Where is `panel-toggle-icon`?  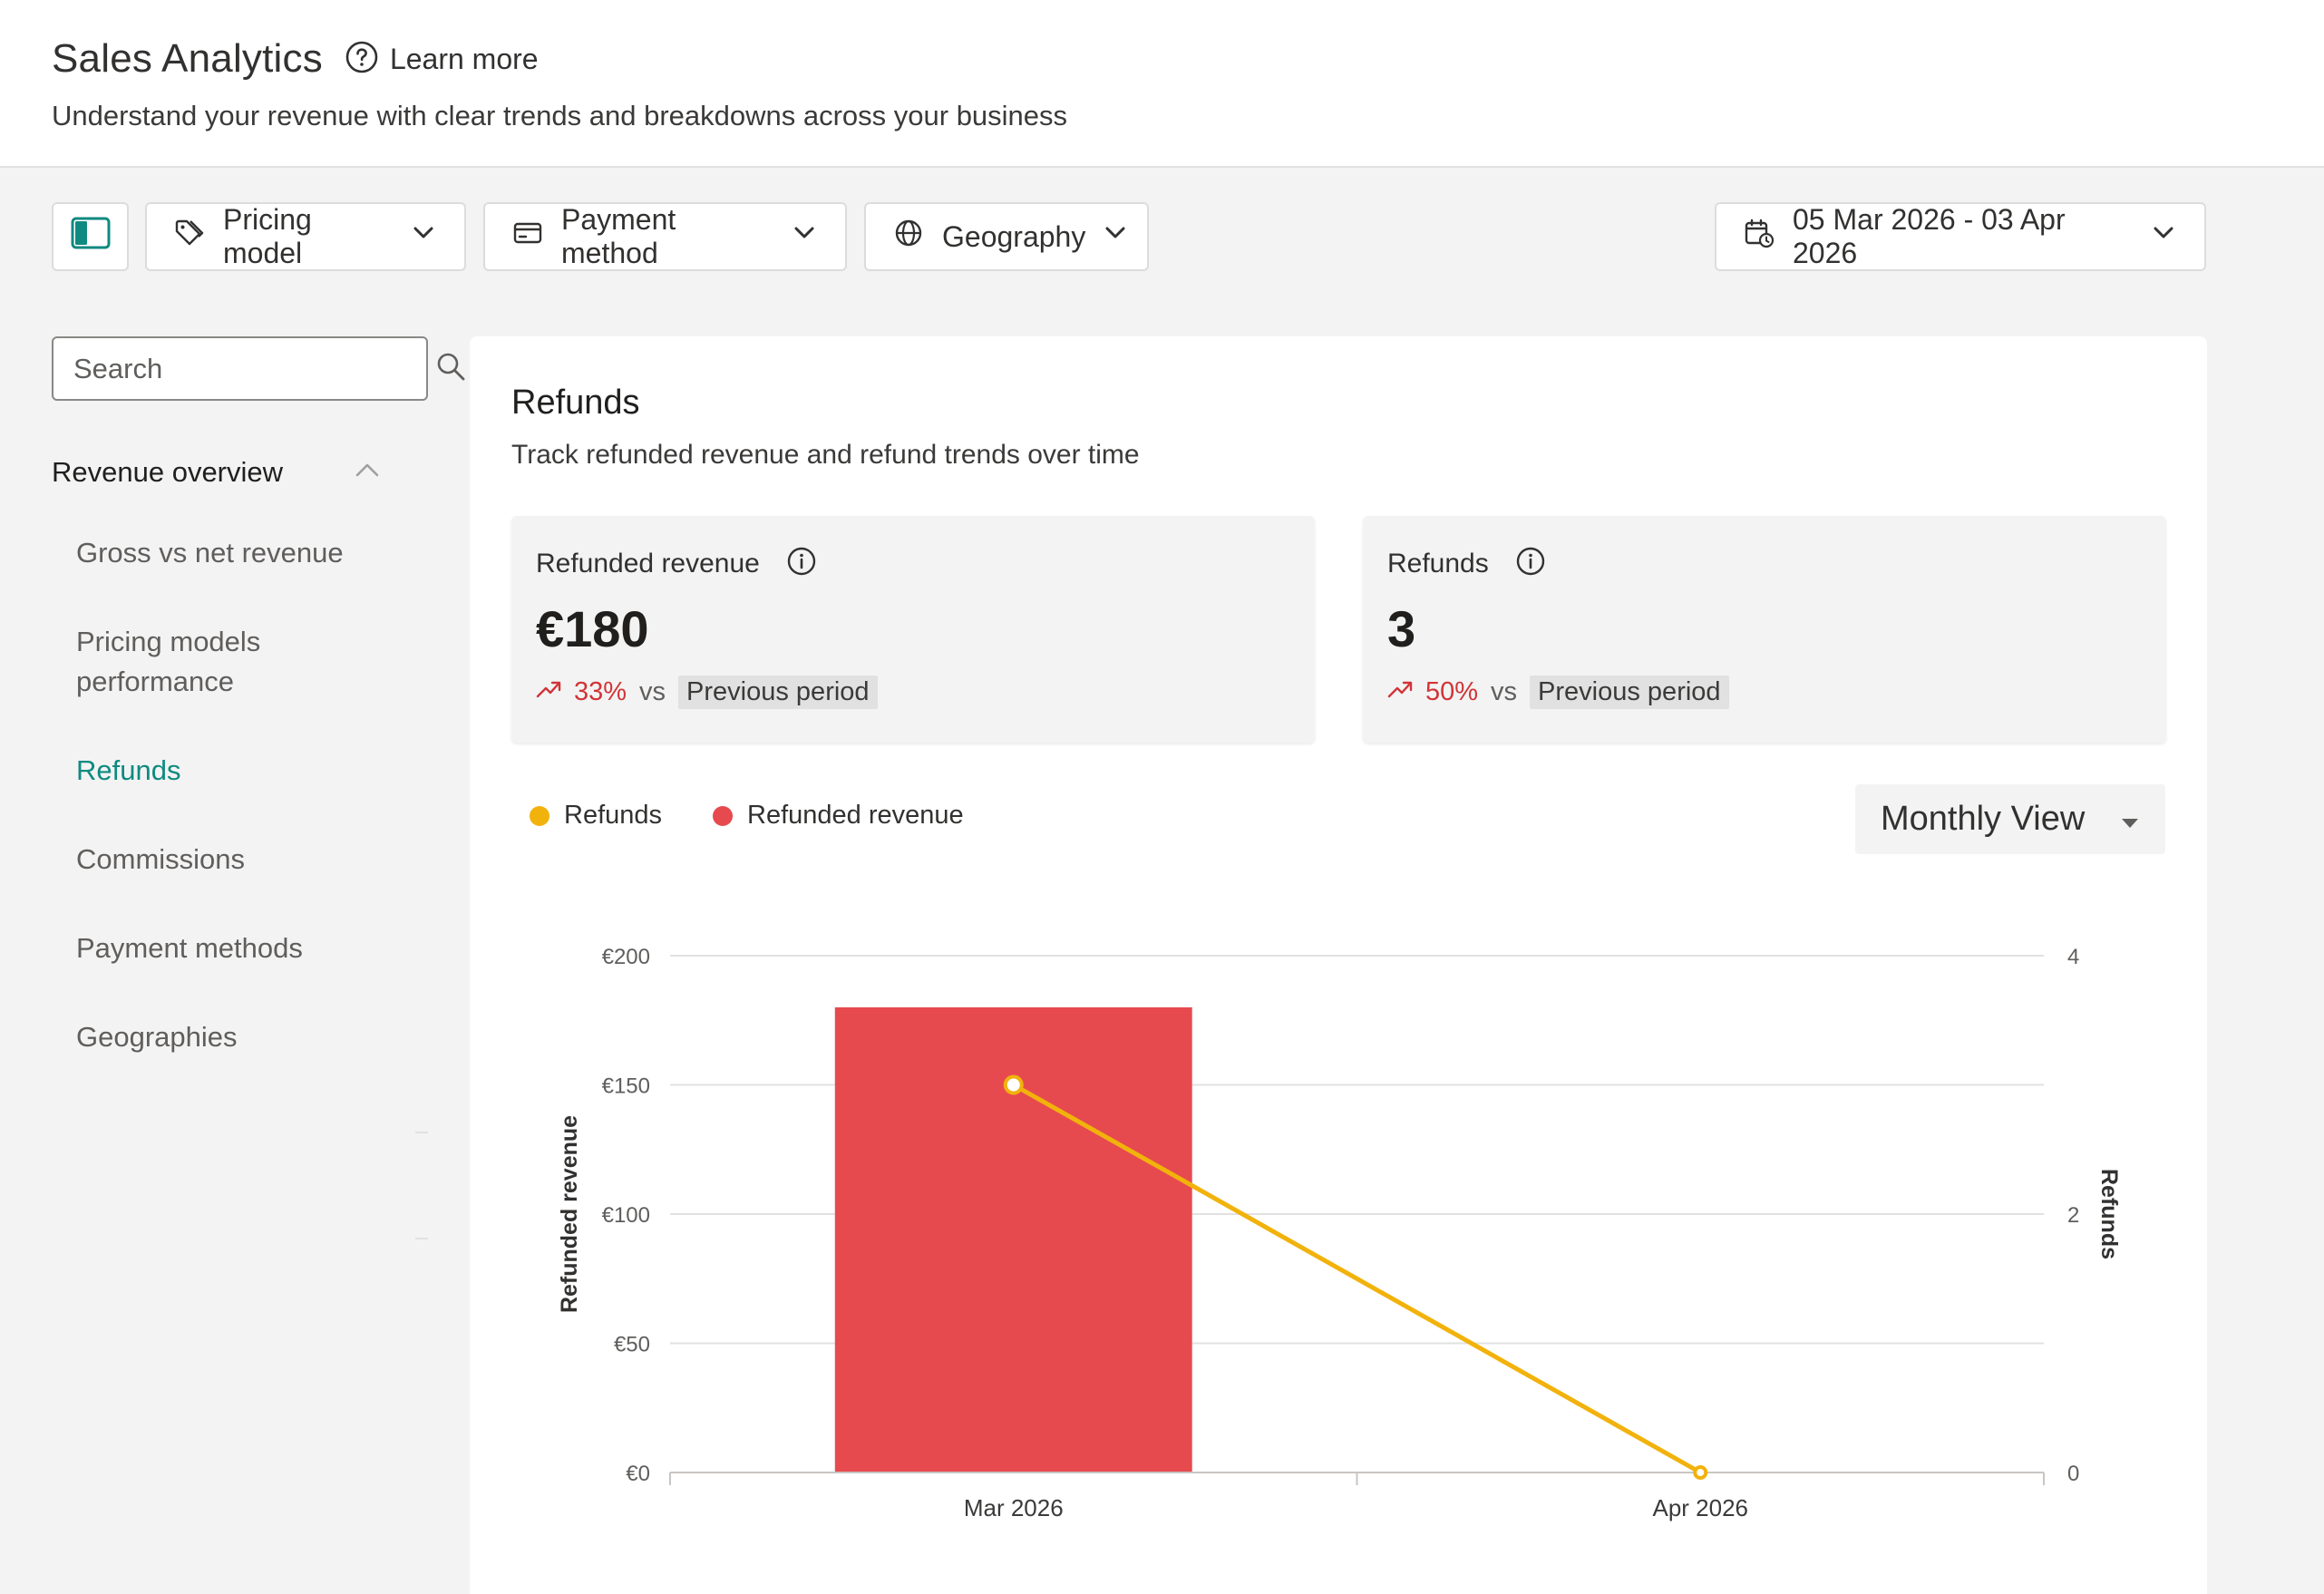
panel-toggle-icon is located at coordinates (91, 237).